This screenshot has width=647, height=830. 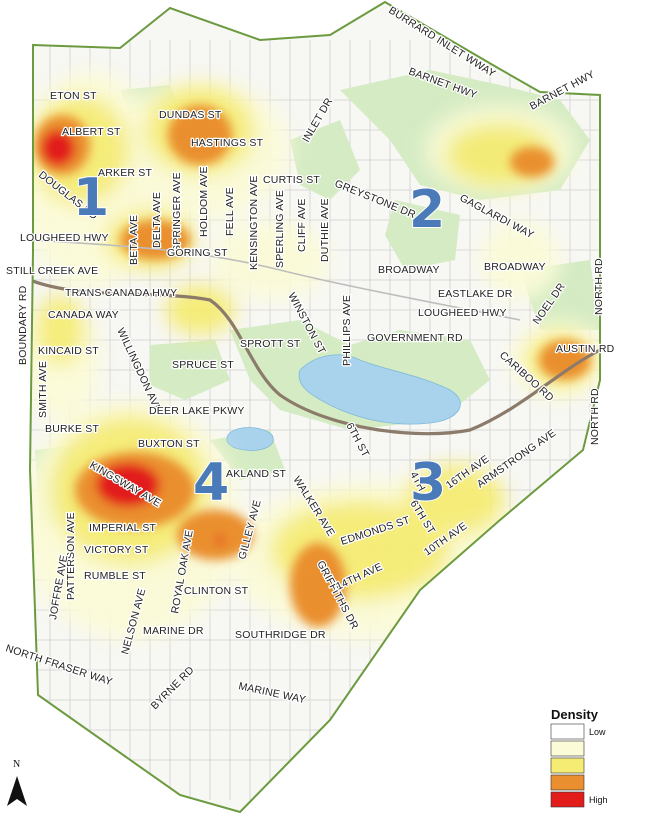 I want to click on street-label: SPRINGER AVE, so click(x=177, y=212).